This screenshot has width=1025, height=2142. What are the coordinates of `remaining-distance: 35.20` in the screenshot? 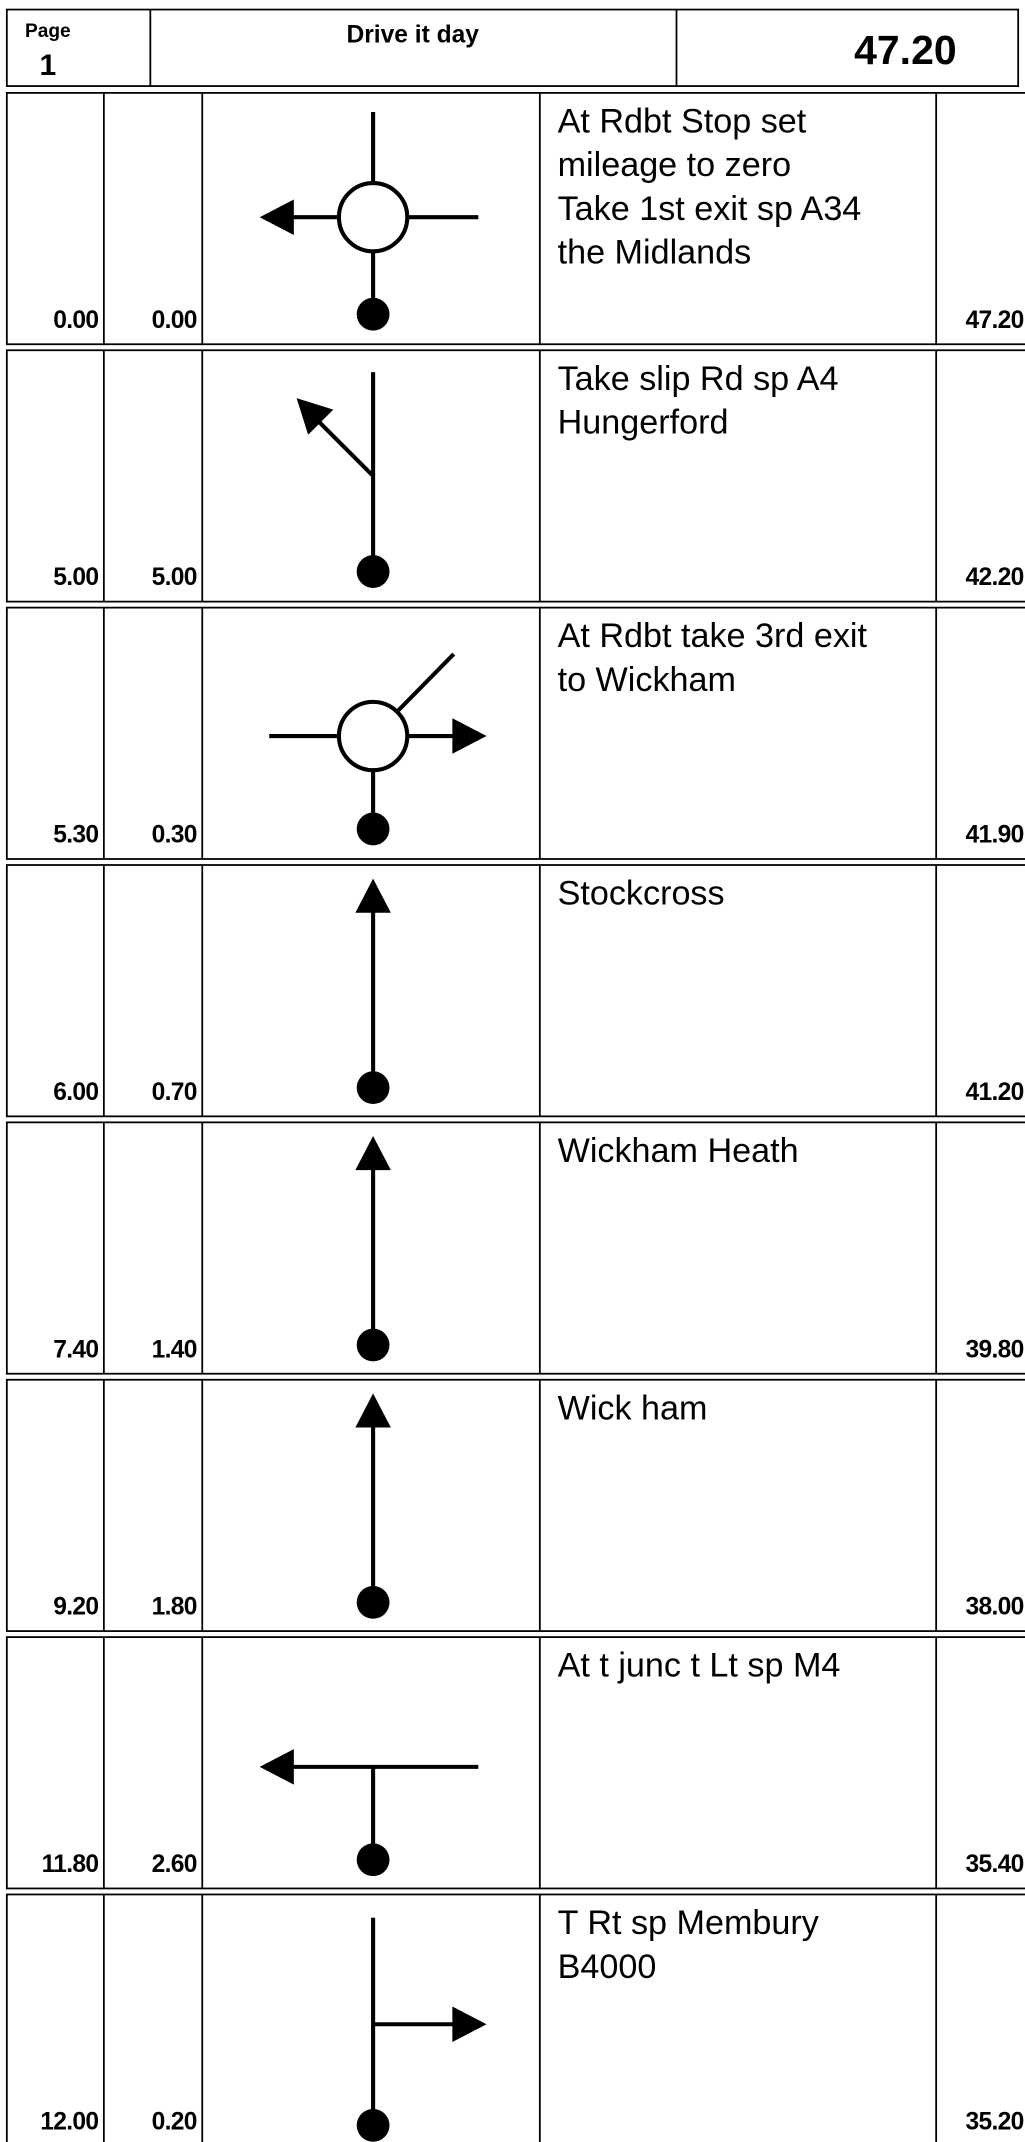 It's located at (995, 2121).